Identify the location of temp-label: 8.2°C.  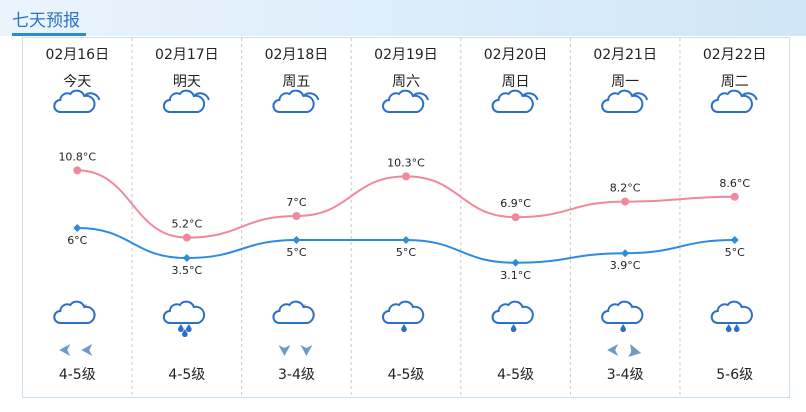
(625, 188).